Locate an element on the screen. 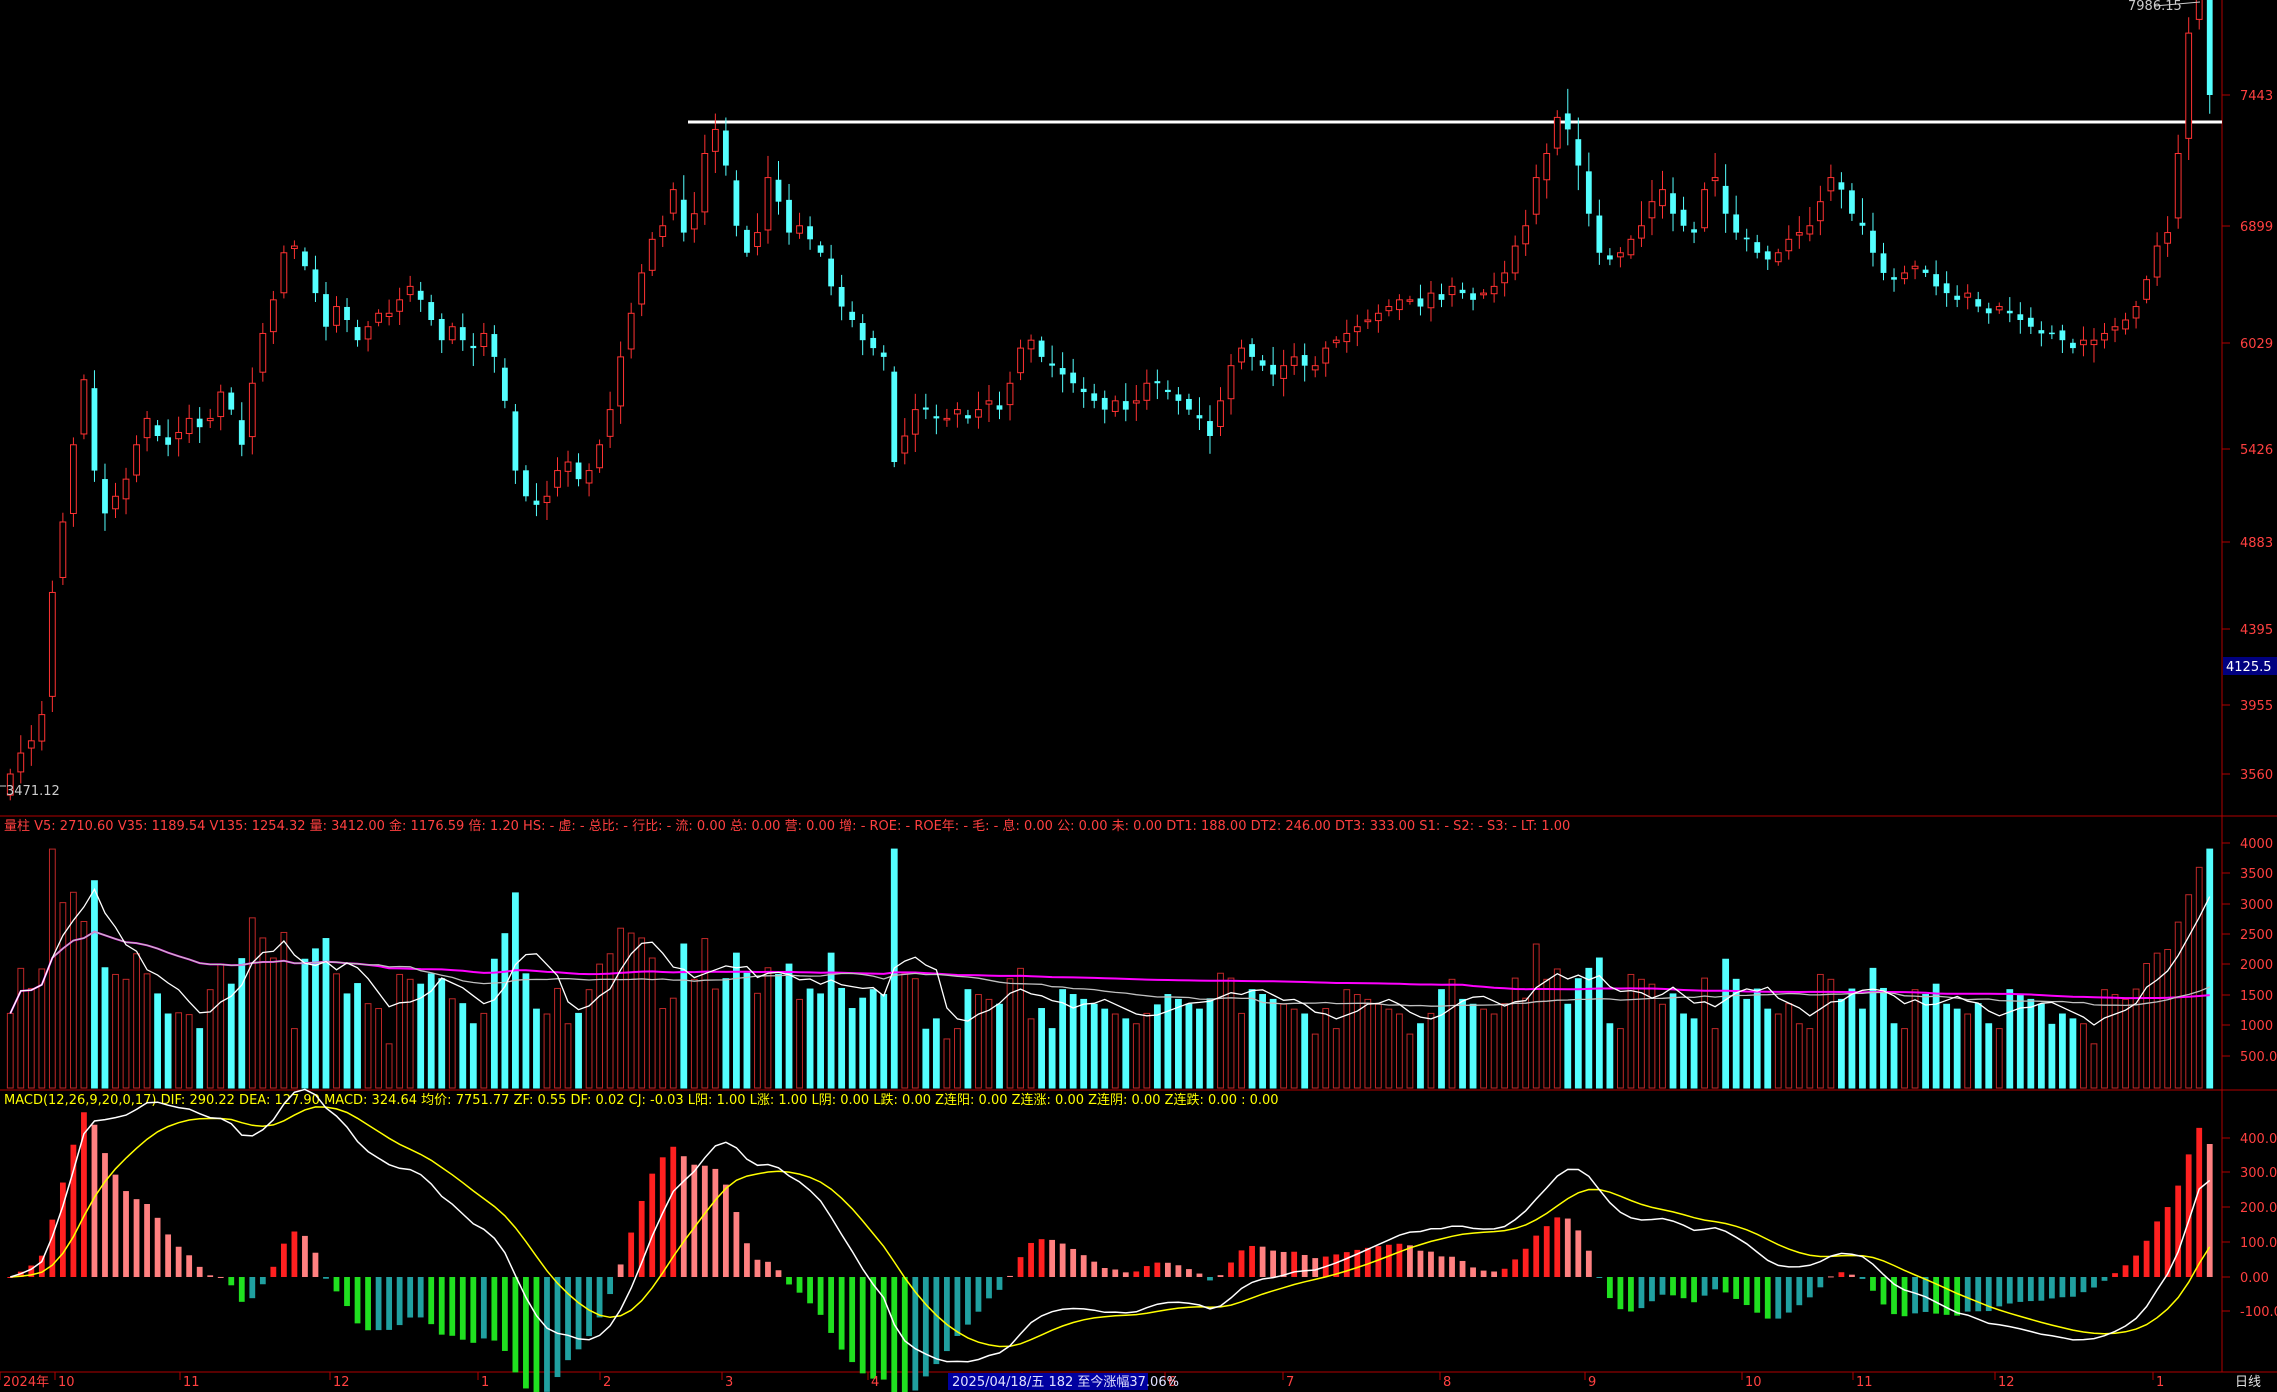  month-label: 8 is located at coordinates (1447, 1382).